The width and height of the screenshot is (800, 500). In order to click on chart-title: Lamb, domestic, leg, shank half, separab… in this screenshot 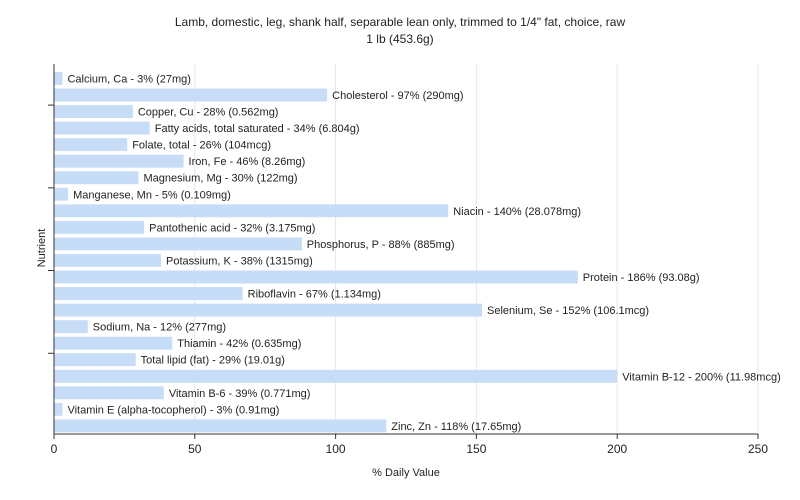, I will do `click(400, 22)`.